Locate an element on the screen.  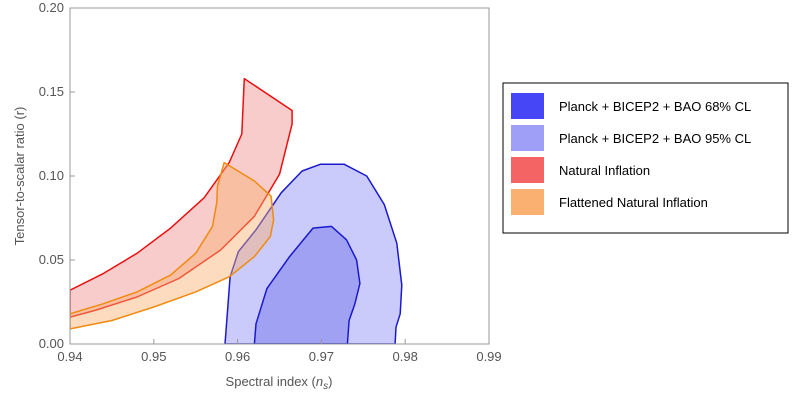
legend-frame is located at coordinates (645, 158).